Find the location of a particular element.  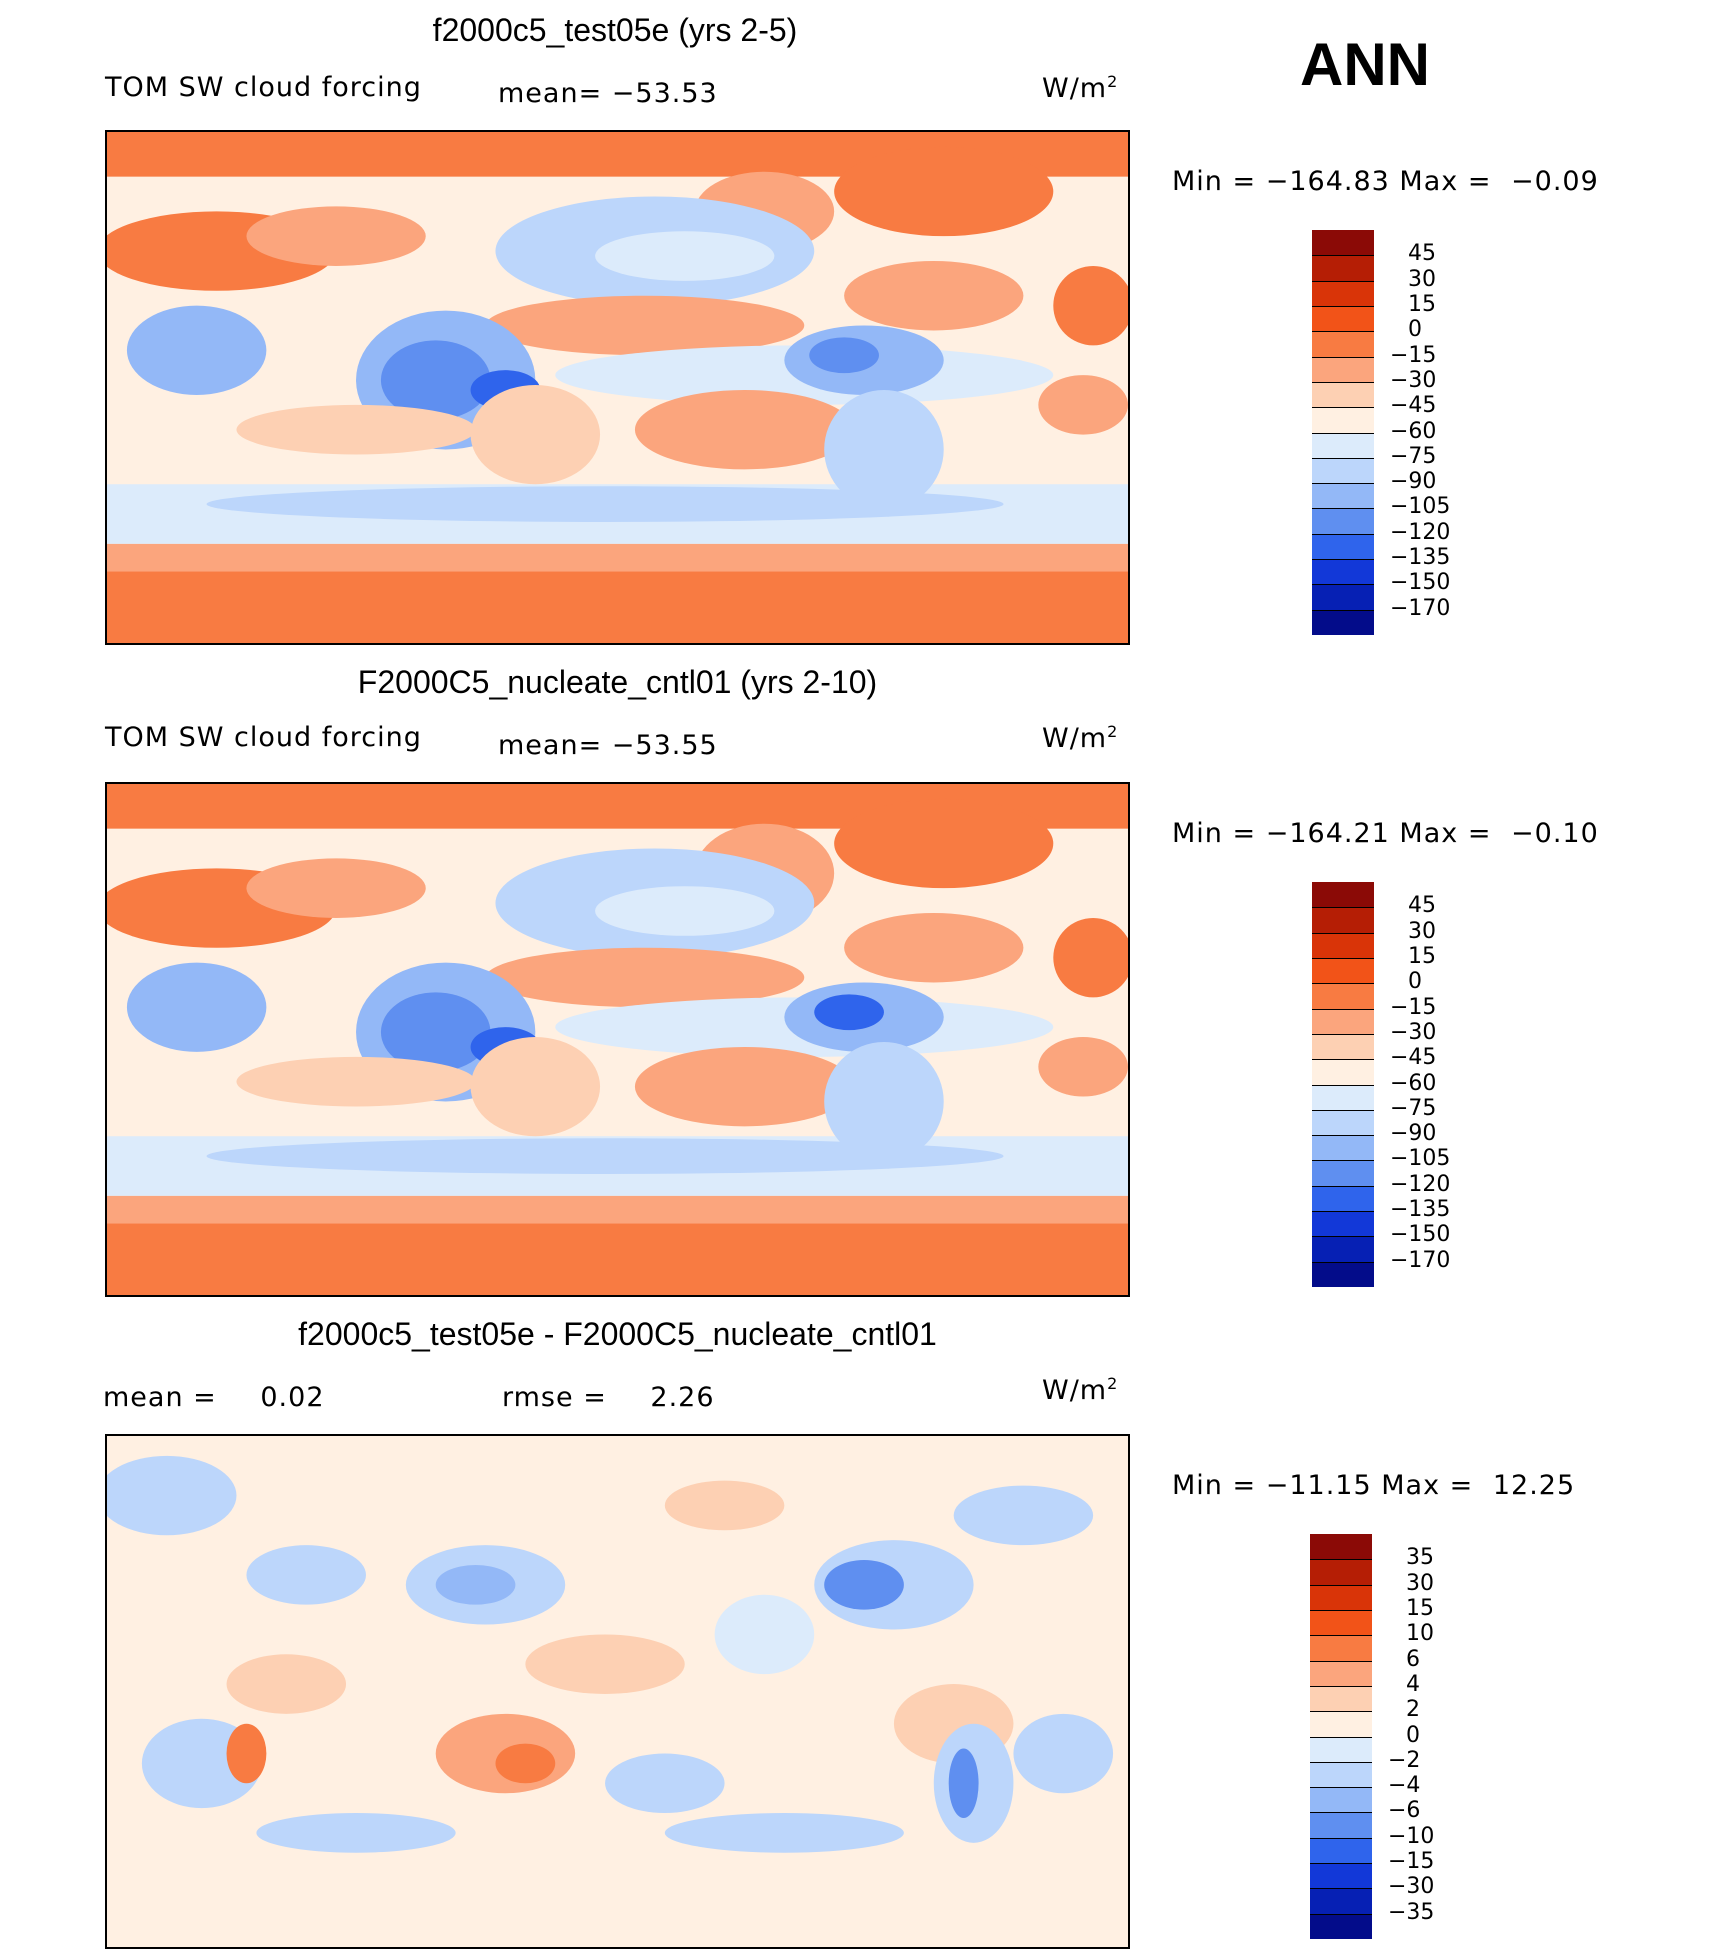

panel1-units: W/m2 is located at coordinates (1080, 88).